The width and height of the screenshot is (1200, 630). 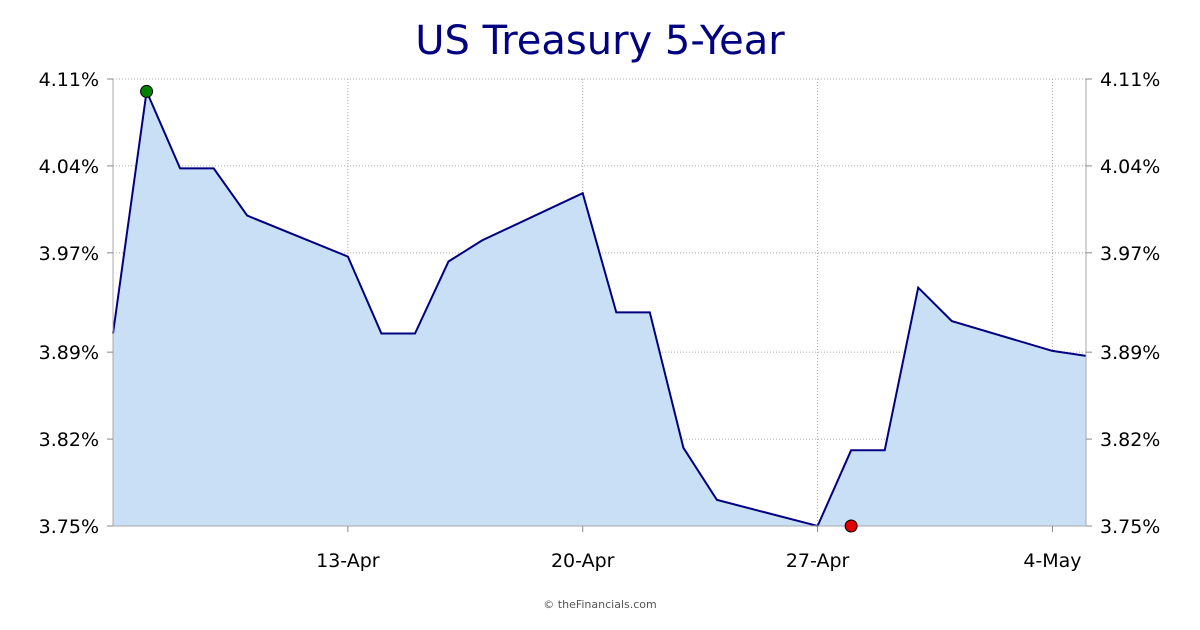 I want to click on y-tick-label-left: 3.82%, so click(x=69, y=440).